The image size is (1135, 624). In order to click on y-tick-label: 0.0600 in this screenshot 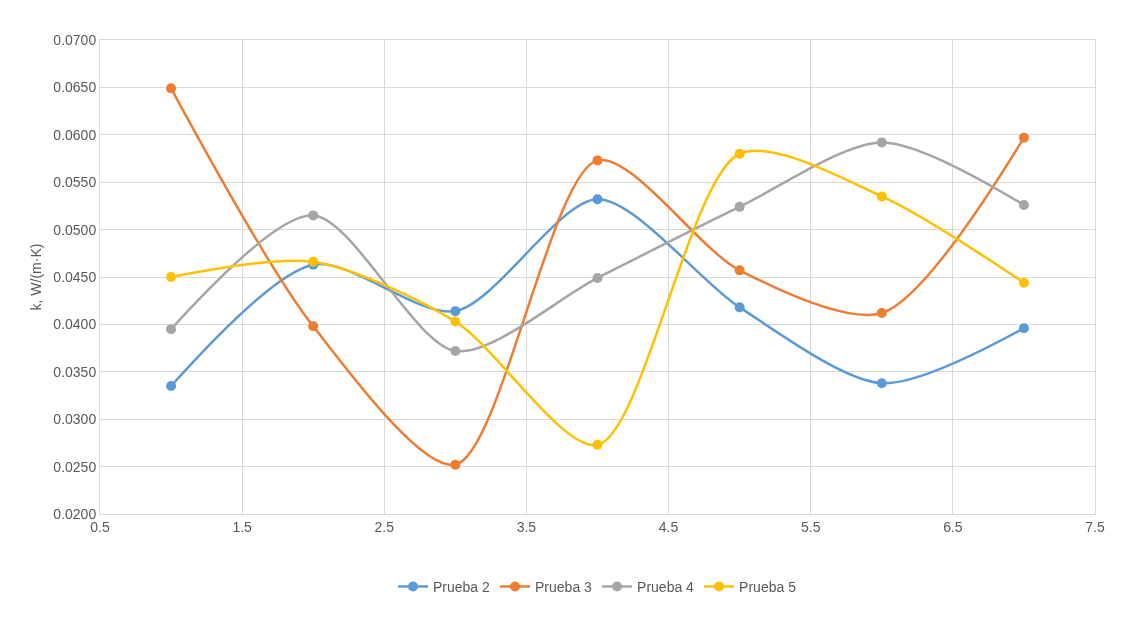, I will do `click(75, 134)`.